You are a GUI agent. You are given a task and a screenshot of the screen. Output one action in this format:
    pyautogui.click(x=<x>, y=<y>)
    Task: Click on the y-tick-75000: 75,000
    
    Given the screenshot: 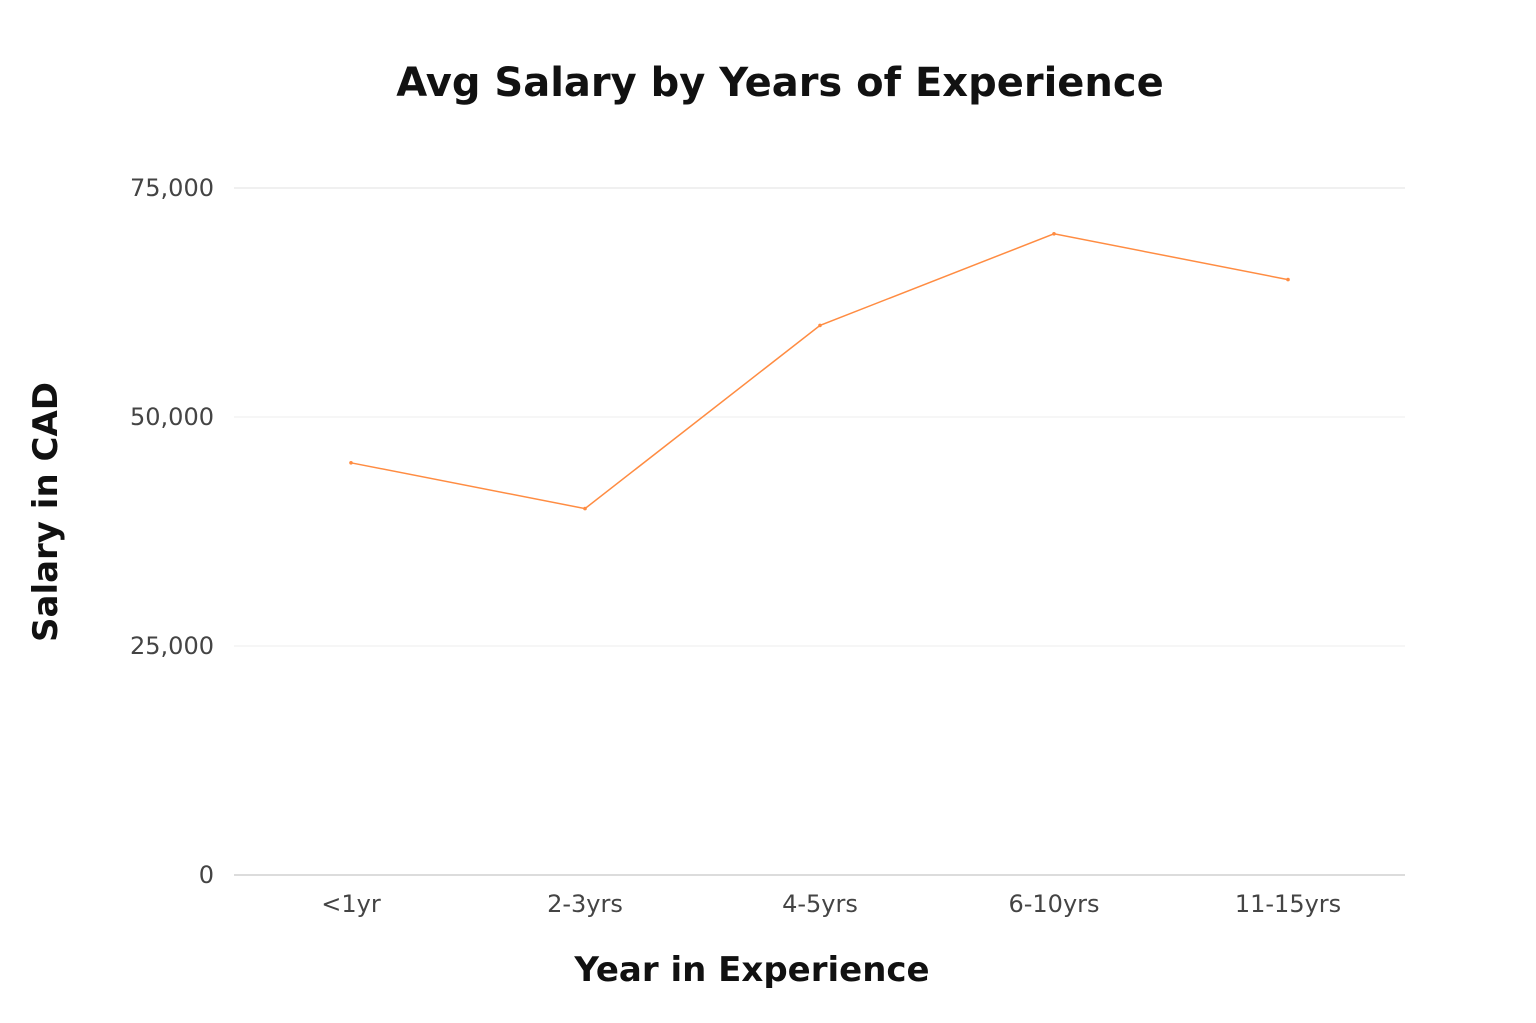 What is the action you would take?
    pyautogui.click(x=172, y=188)
    